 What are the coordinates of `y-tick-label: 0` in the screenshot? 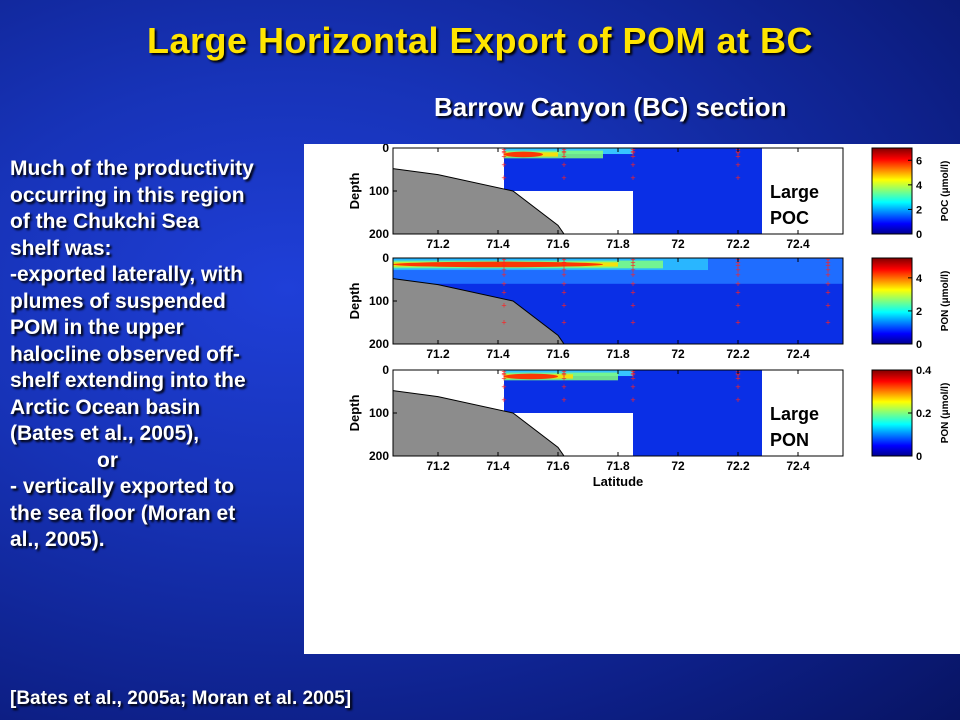 It's located at (385, 370).